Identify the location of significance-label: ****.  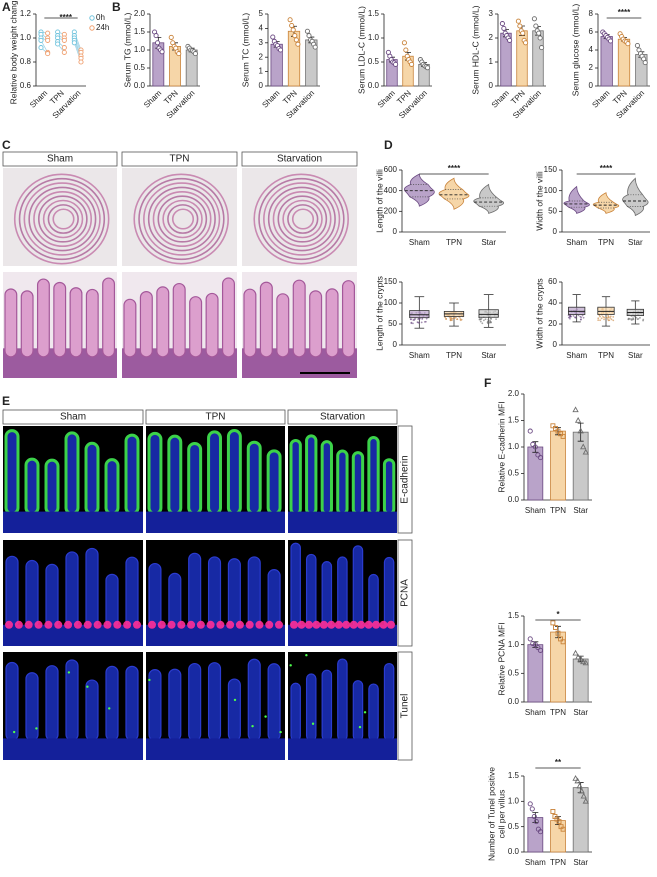
(66, 17).